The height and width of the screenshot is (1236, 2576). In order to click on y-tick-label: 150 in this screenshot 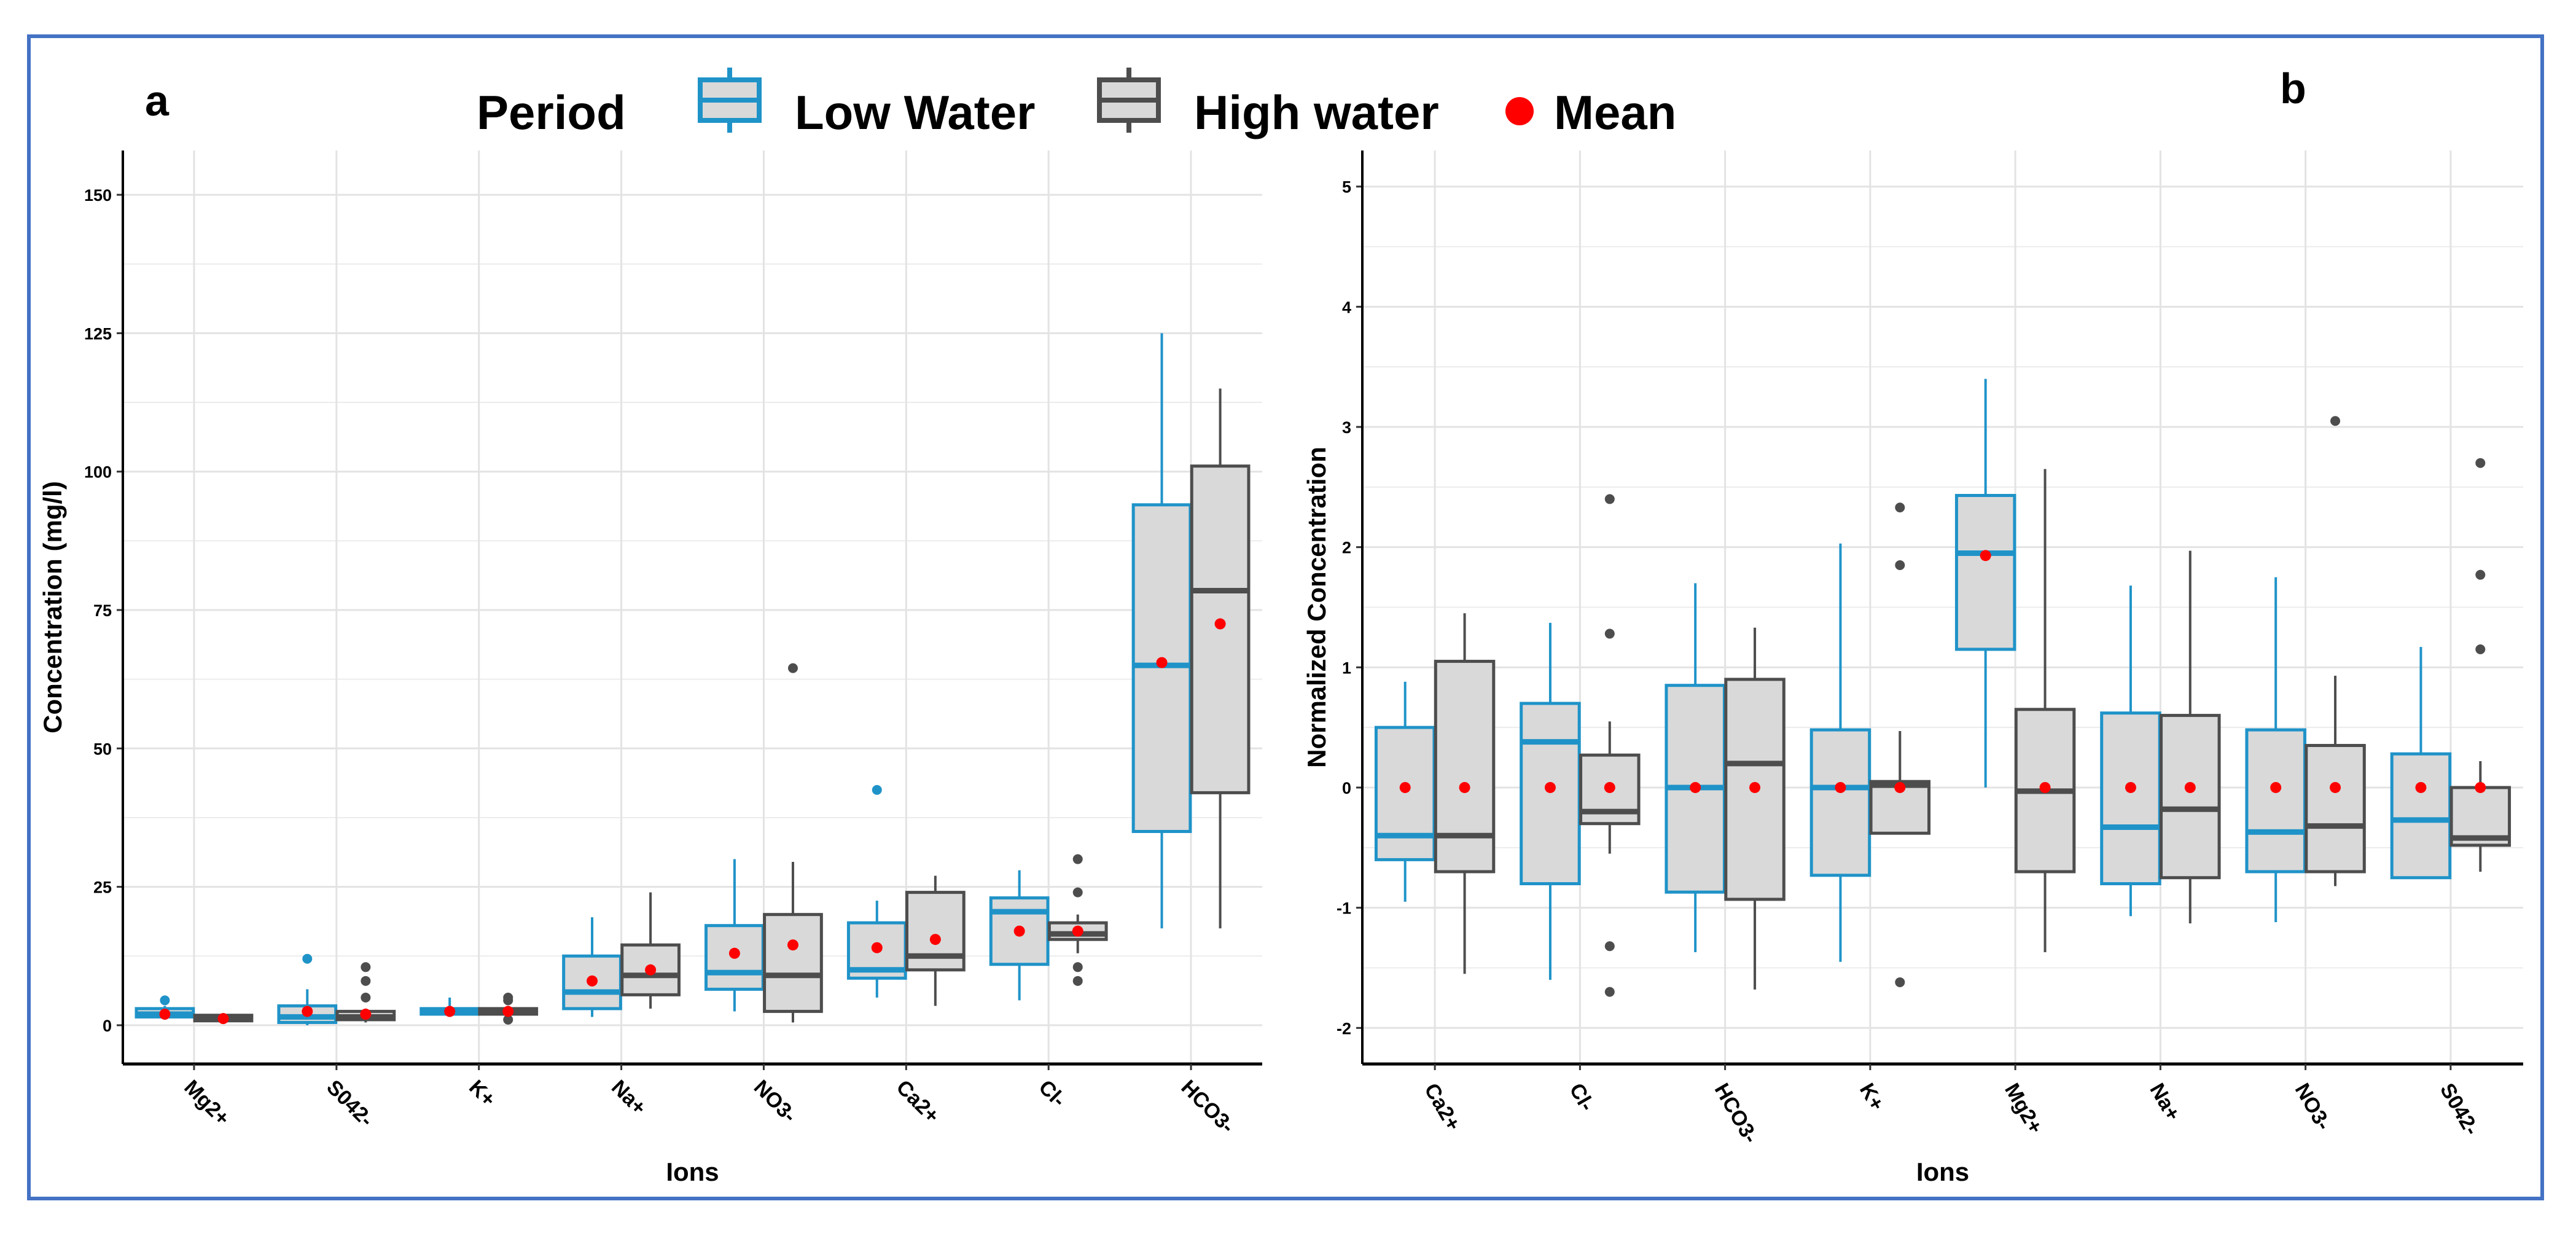, I will do `click(98, 195)`.